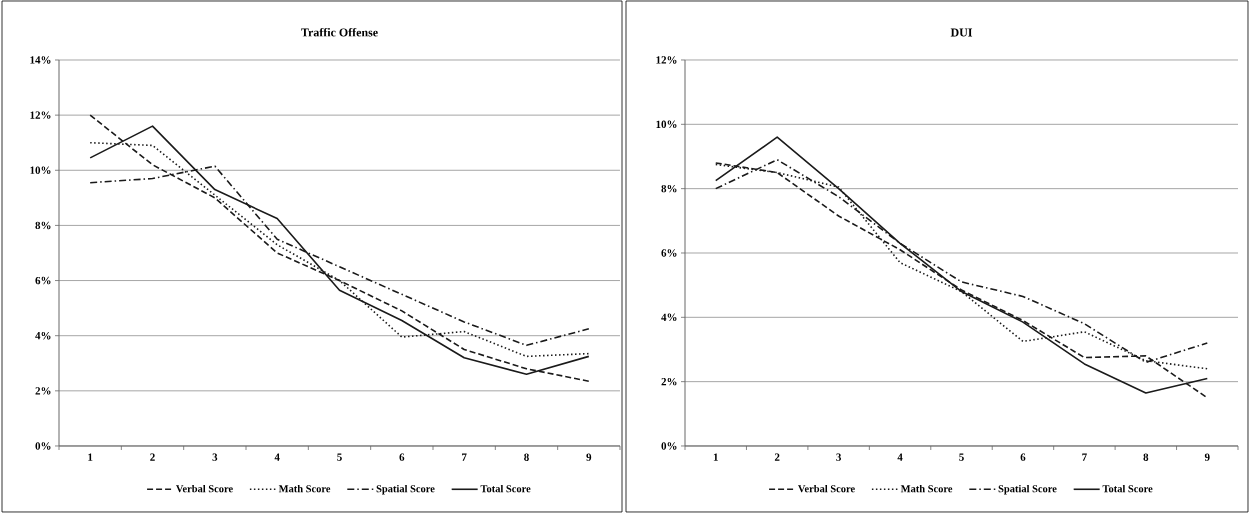  What do you see at coordinates (339, 32) in the screenshot?
I see `chart-title: Traffic Offense` at bounding box center [339, 32].